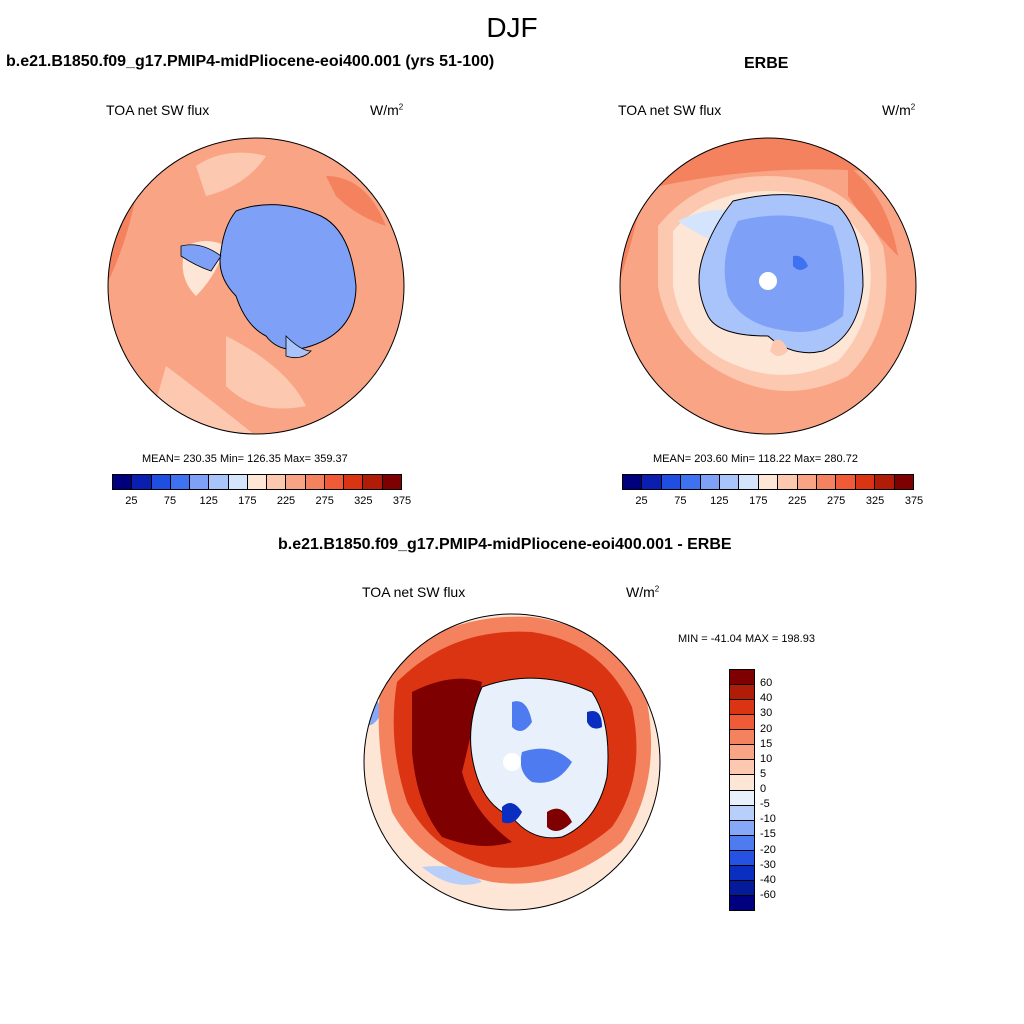 This screenshot has width=1024, height=1024. I want to click on panel-2-stats: MEAN= 203.60 Min= 118.22 Max= 280.72, so click(755, 459).